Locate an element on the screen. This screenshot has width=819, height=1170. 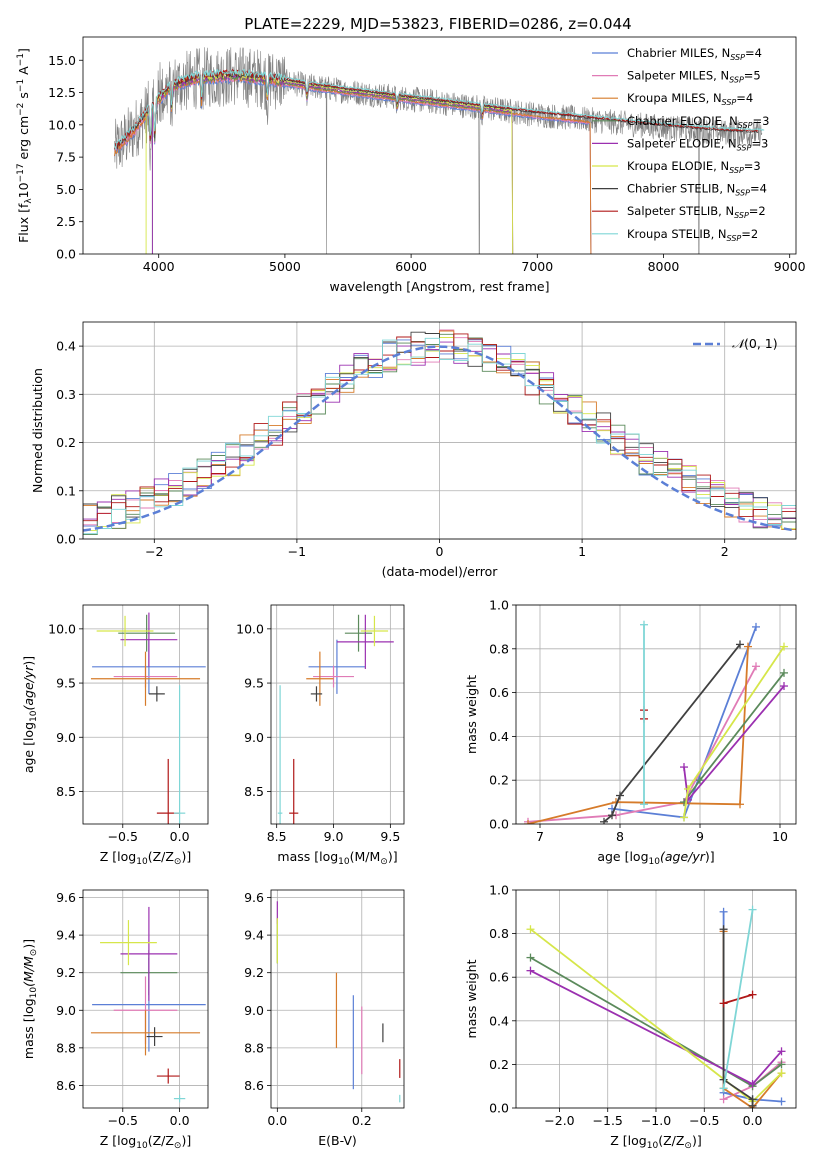
error-cross-chabrier_stelib is located at coordinates (156, 694).